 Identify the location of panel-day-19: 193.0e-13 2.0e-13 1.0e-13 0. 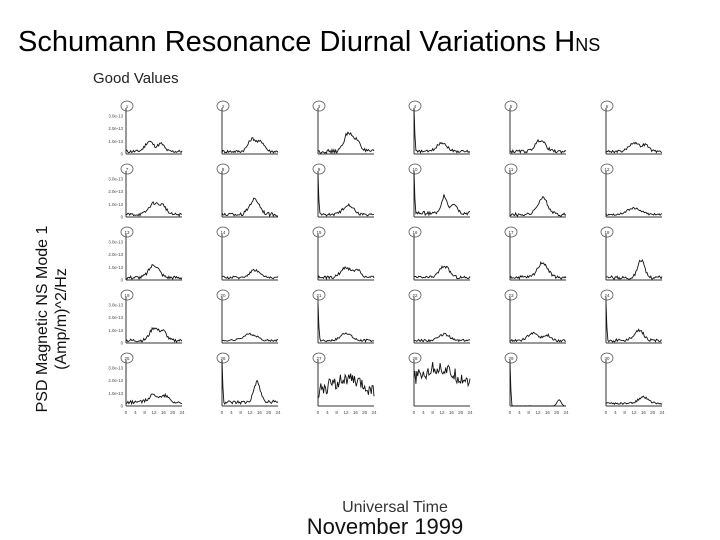
(145, 317).